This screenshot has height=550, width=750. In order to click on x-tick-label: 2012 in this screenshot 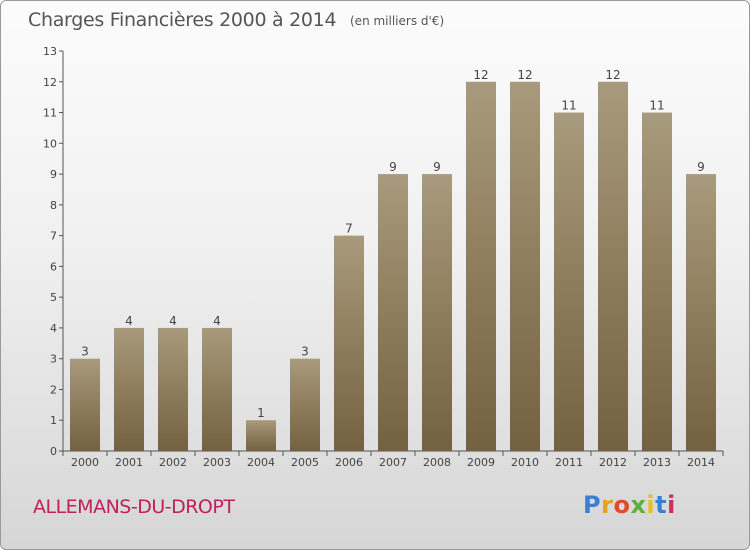, I will do `click(613, 462)`.